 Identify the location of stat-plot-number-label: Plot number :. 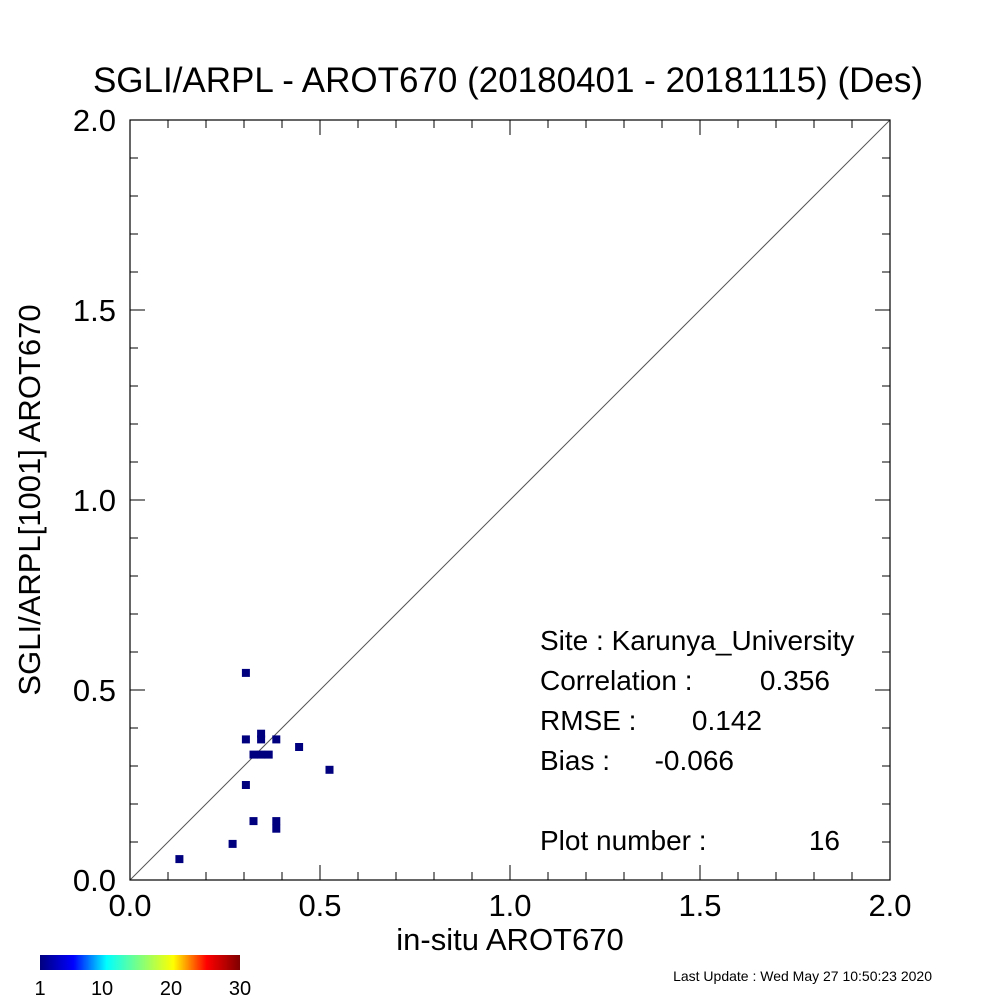
(623, 840).